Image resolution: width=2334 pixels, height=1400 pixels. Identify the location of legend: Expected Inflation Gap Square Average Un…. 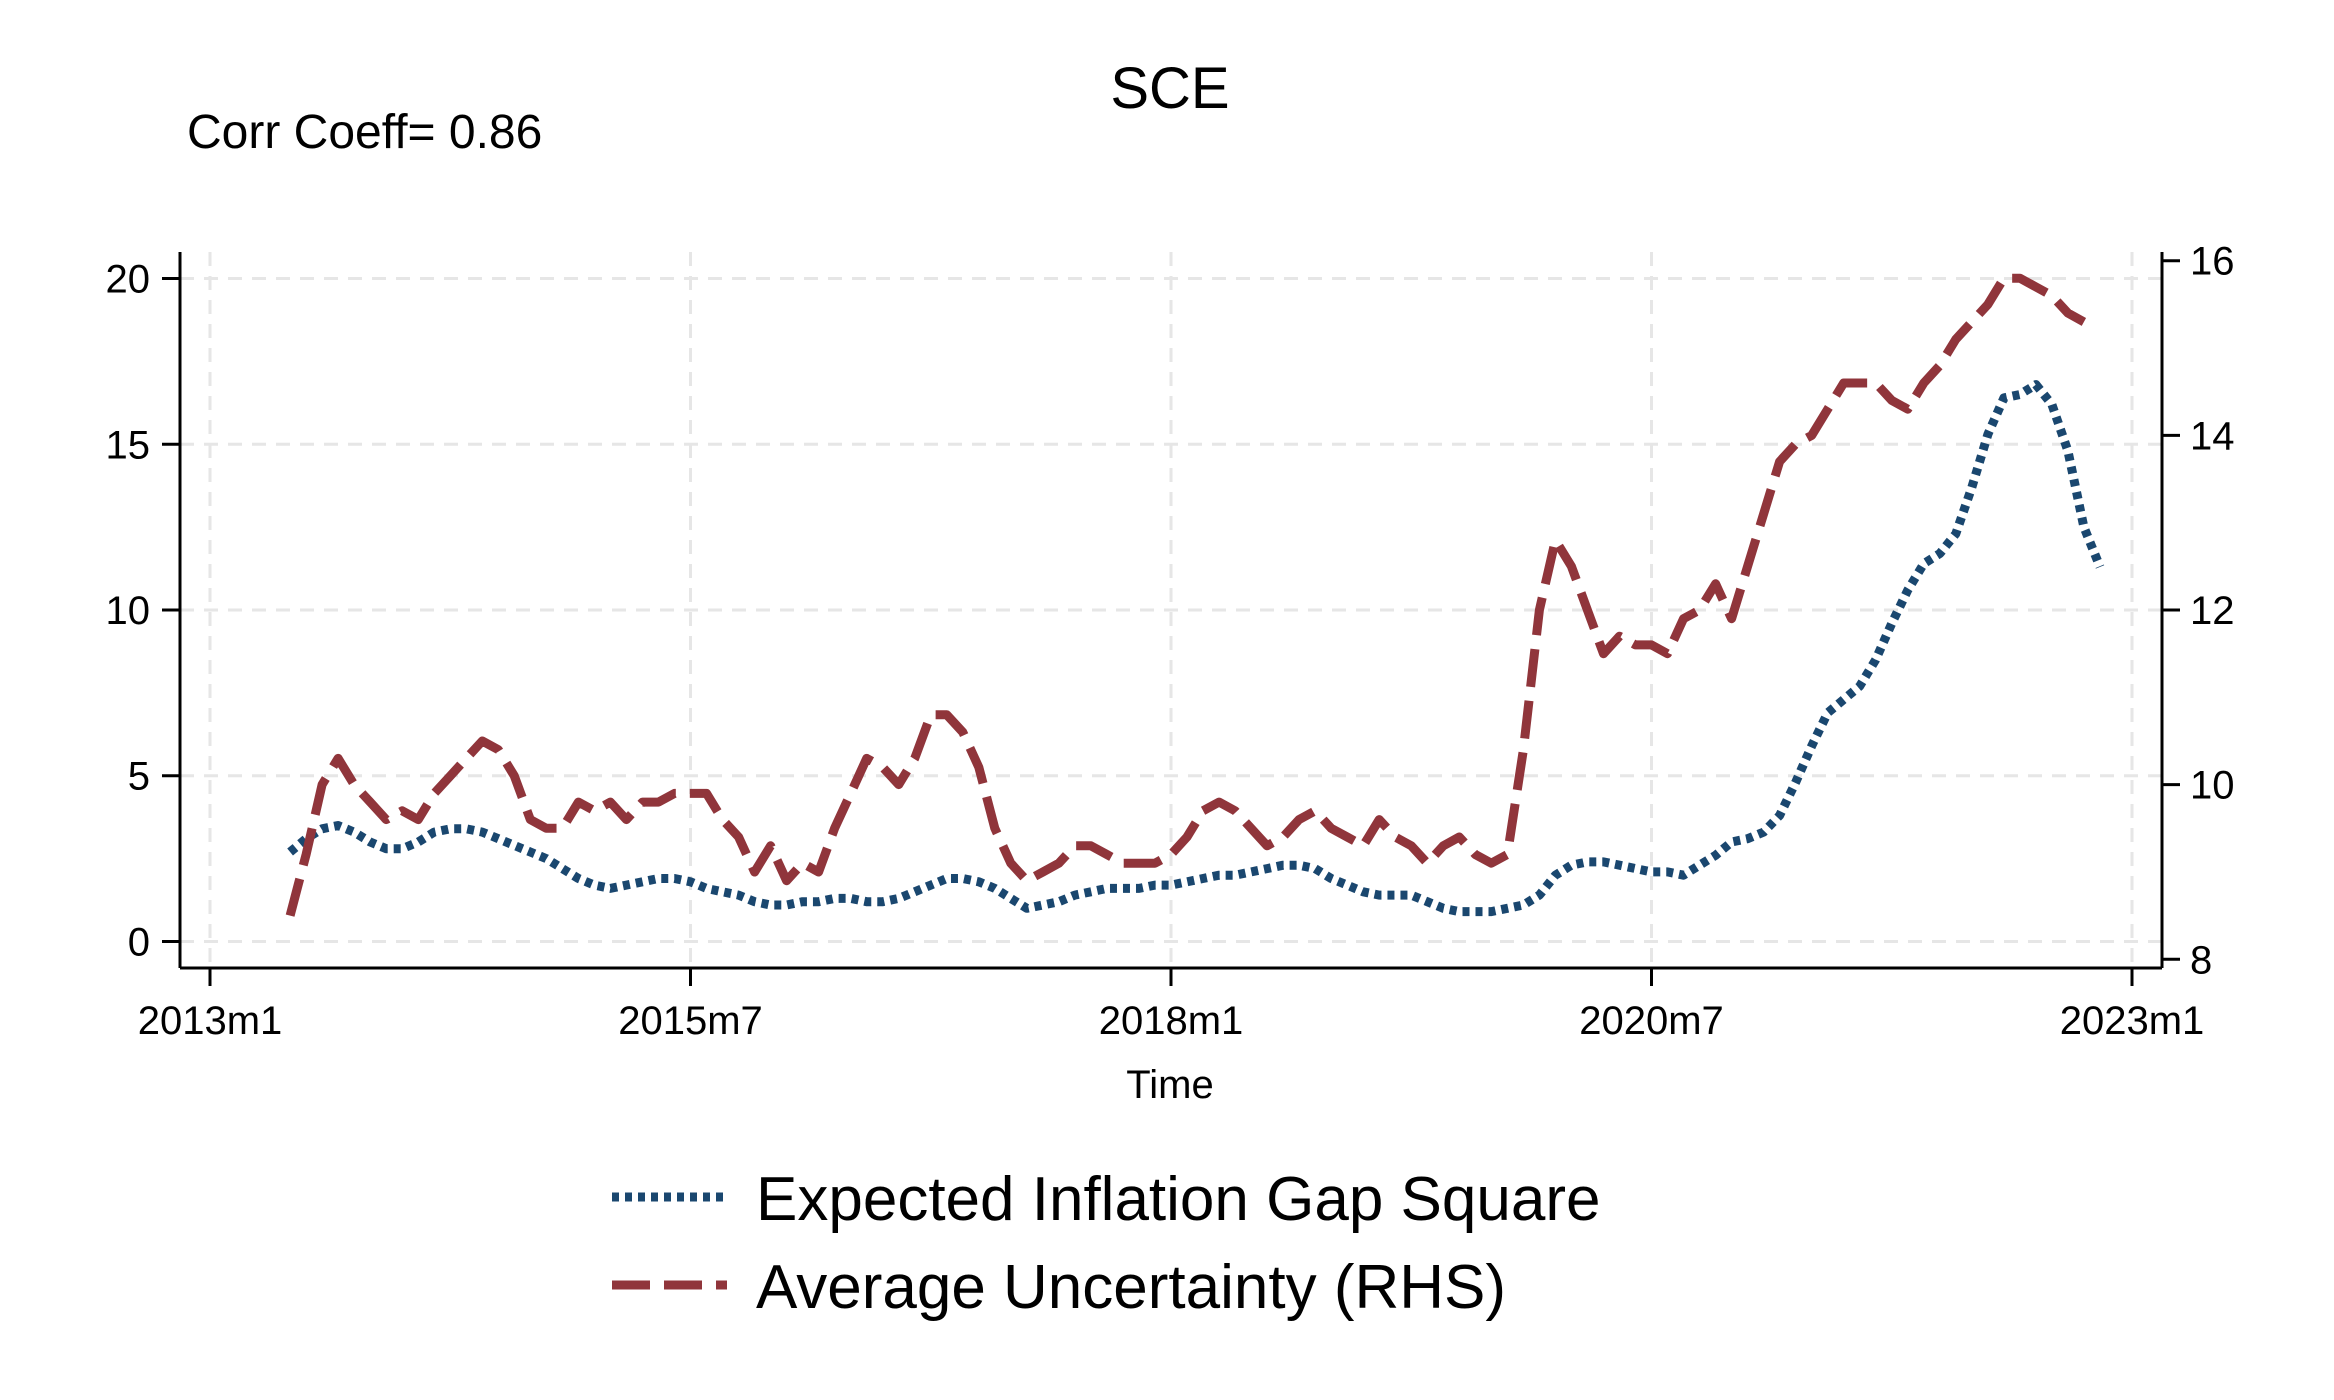
(1106, 1243).